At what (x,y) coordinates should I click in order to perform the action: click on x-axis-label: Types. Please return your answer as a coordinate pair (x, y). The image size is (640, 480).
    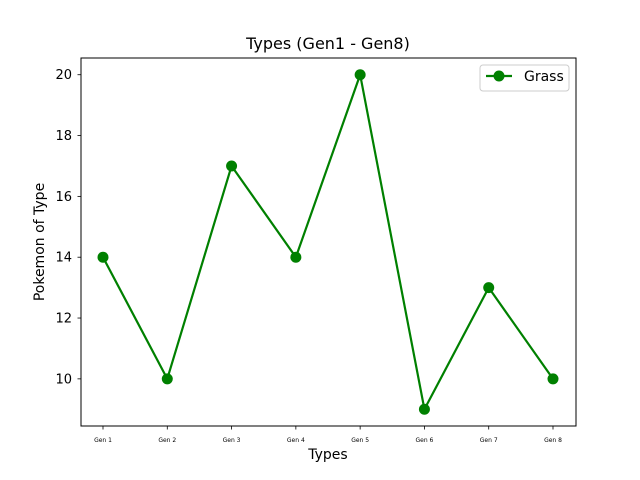
    Looking at the image, I should click on (327, 455).